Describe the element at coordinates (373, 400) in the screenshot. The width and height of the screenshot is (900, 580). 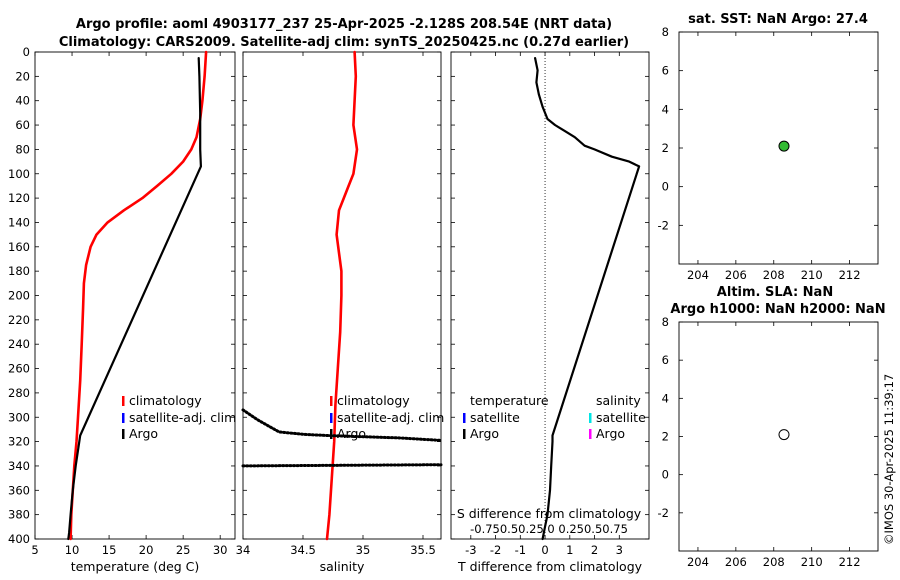
I see `sal-legend-climatology-label: climatology` at that location.